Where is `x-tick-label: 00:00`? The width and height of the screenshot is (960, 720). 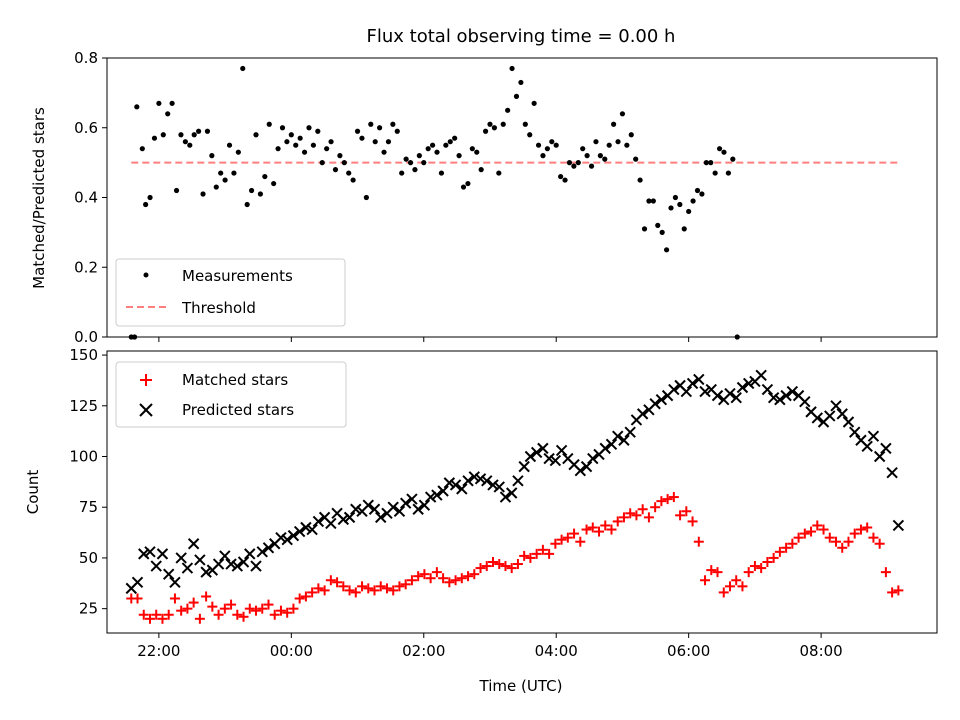
x-tick-label: 00:00 is located at coordinates (291, 651).